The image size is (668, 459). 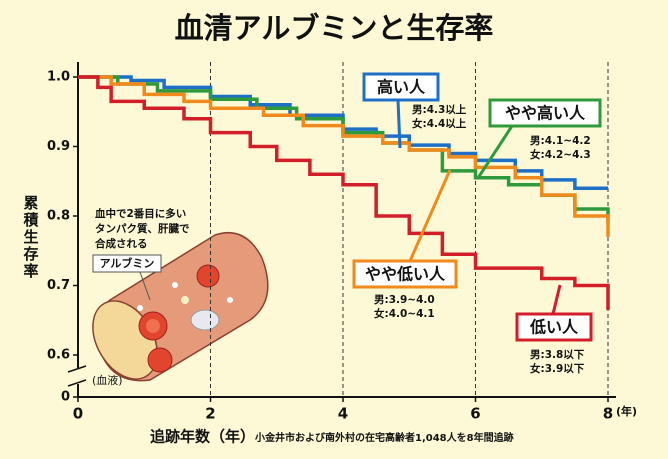 I want to click on legend-note: 男:4.1~4.2, so click(x=560, y=141).